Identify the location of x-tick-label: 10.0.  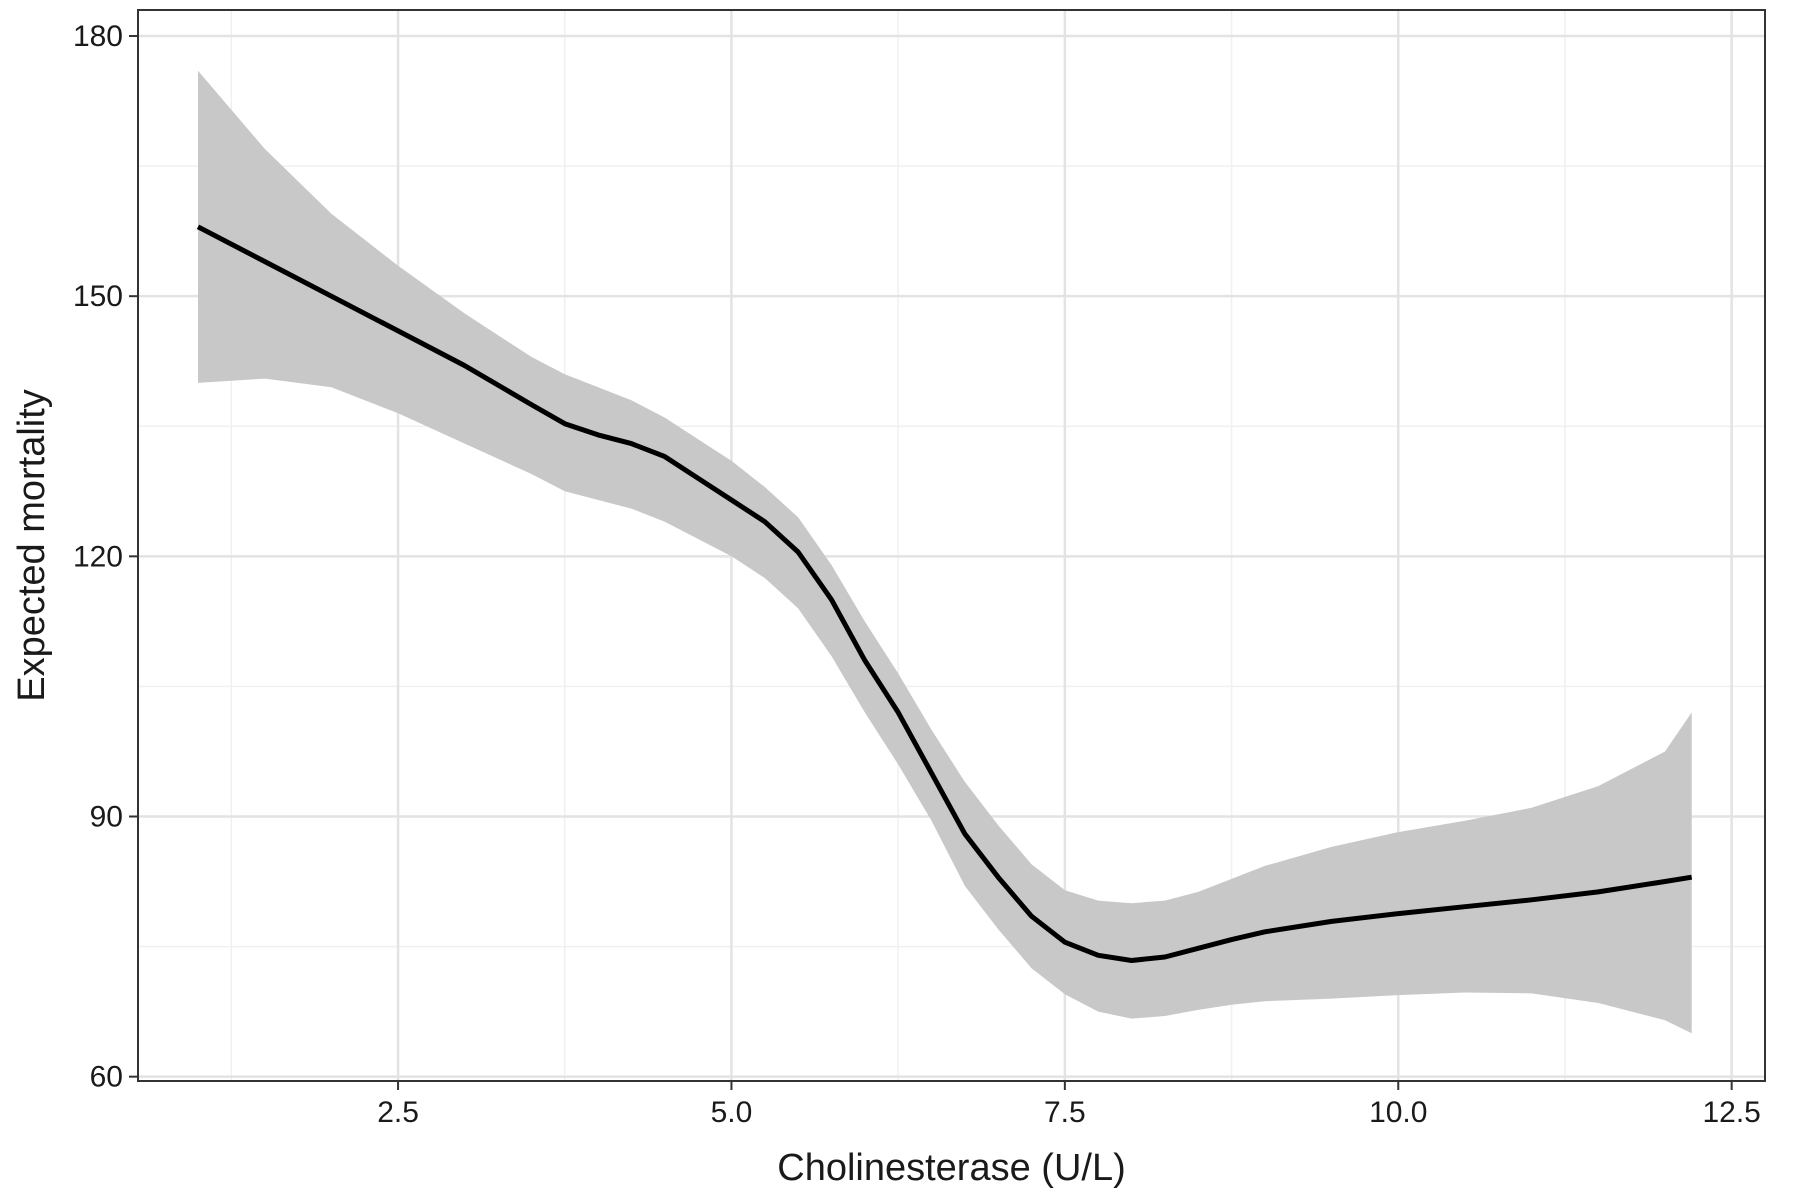
(1398, 1112).